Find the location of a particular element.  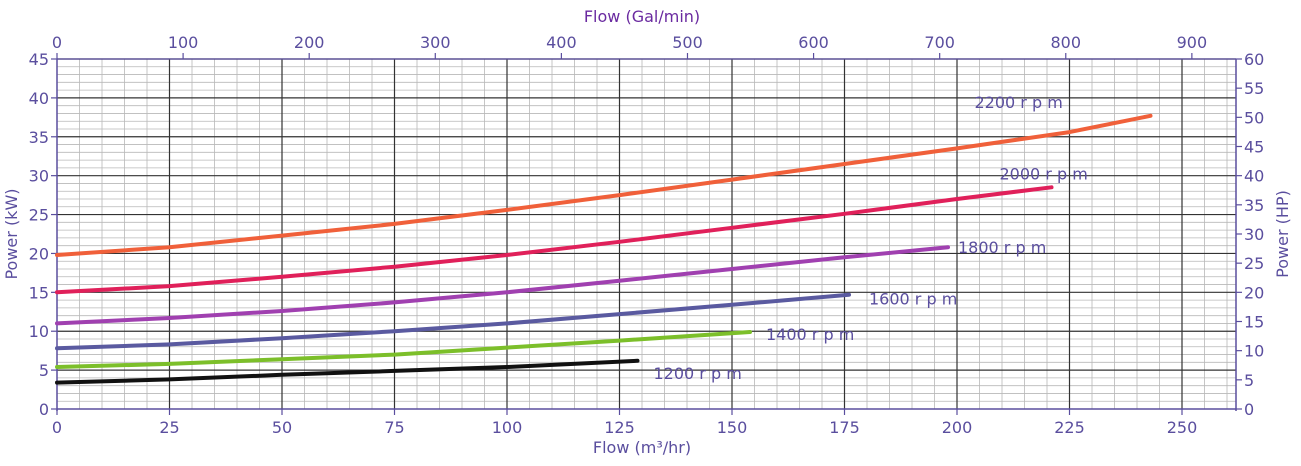

x-tick-label: 250 is located at coordinates (1182, 427).